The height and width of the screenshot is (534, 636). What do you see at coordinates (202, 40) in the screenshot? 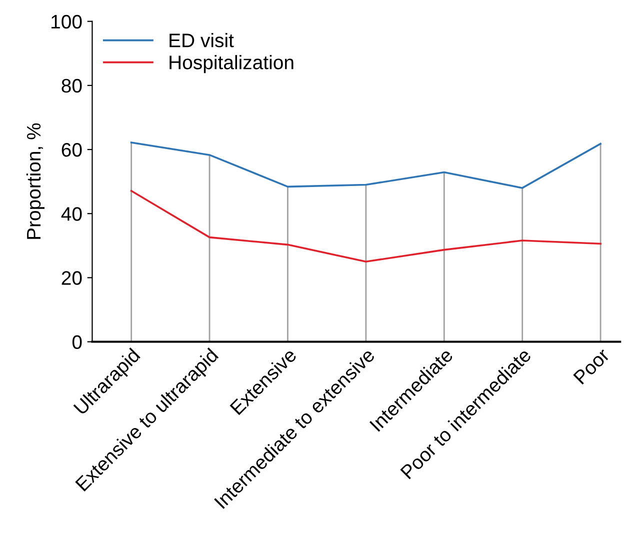
I see `legend-label: ED visit` at bounding box center [202, 40].